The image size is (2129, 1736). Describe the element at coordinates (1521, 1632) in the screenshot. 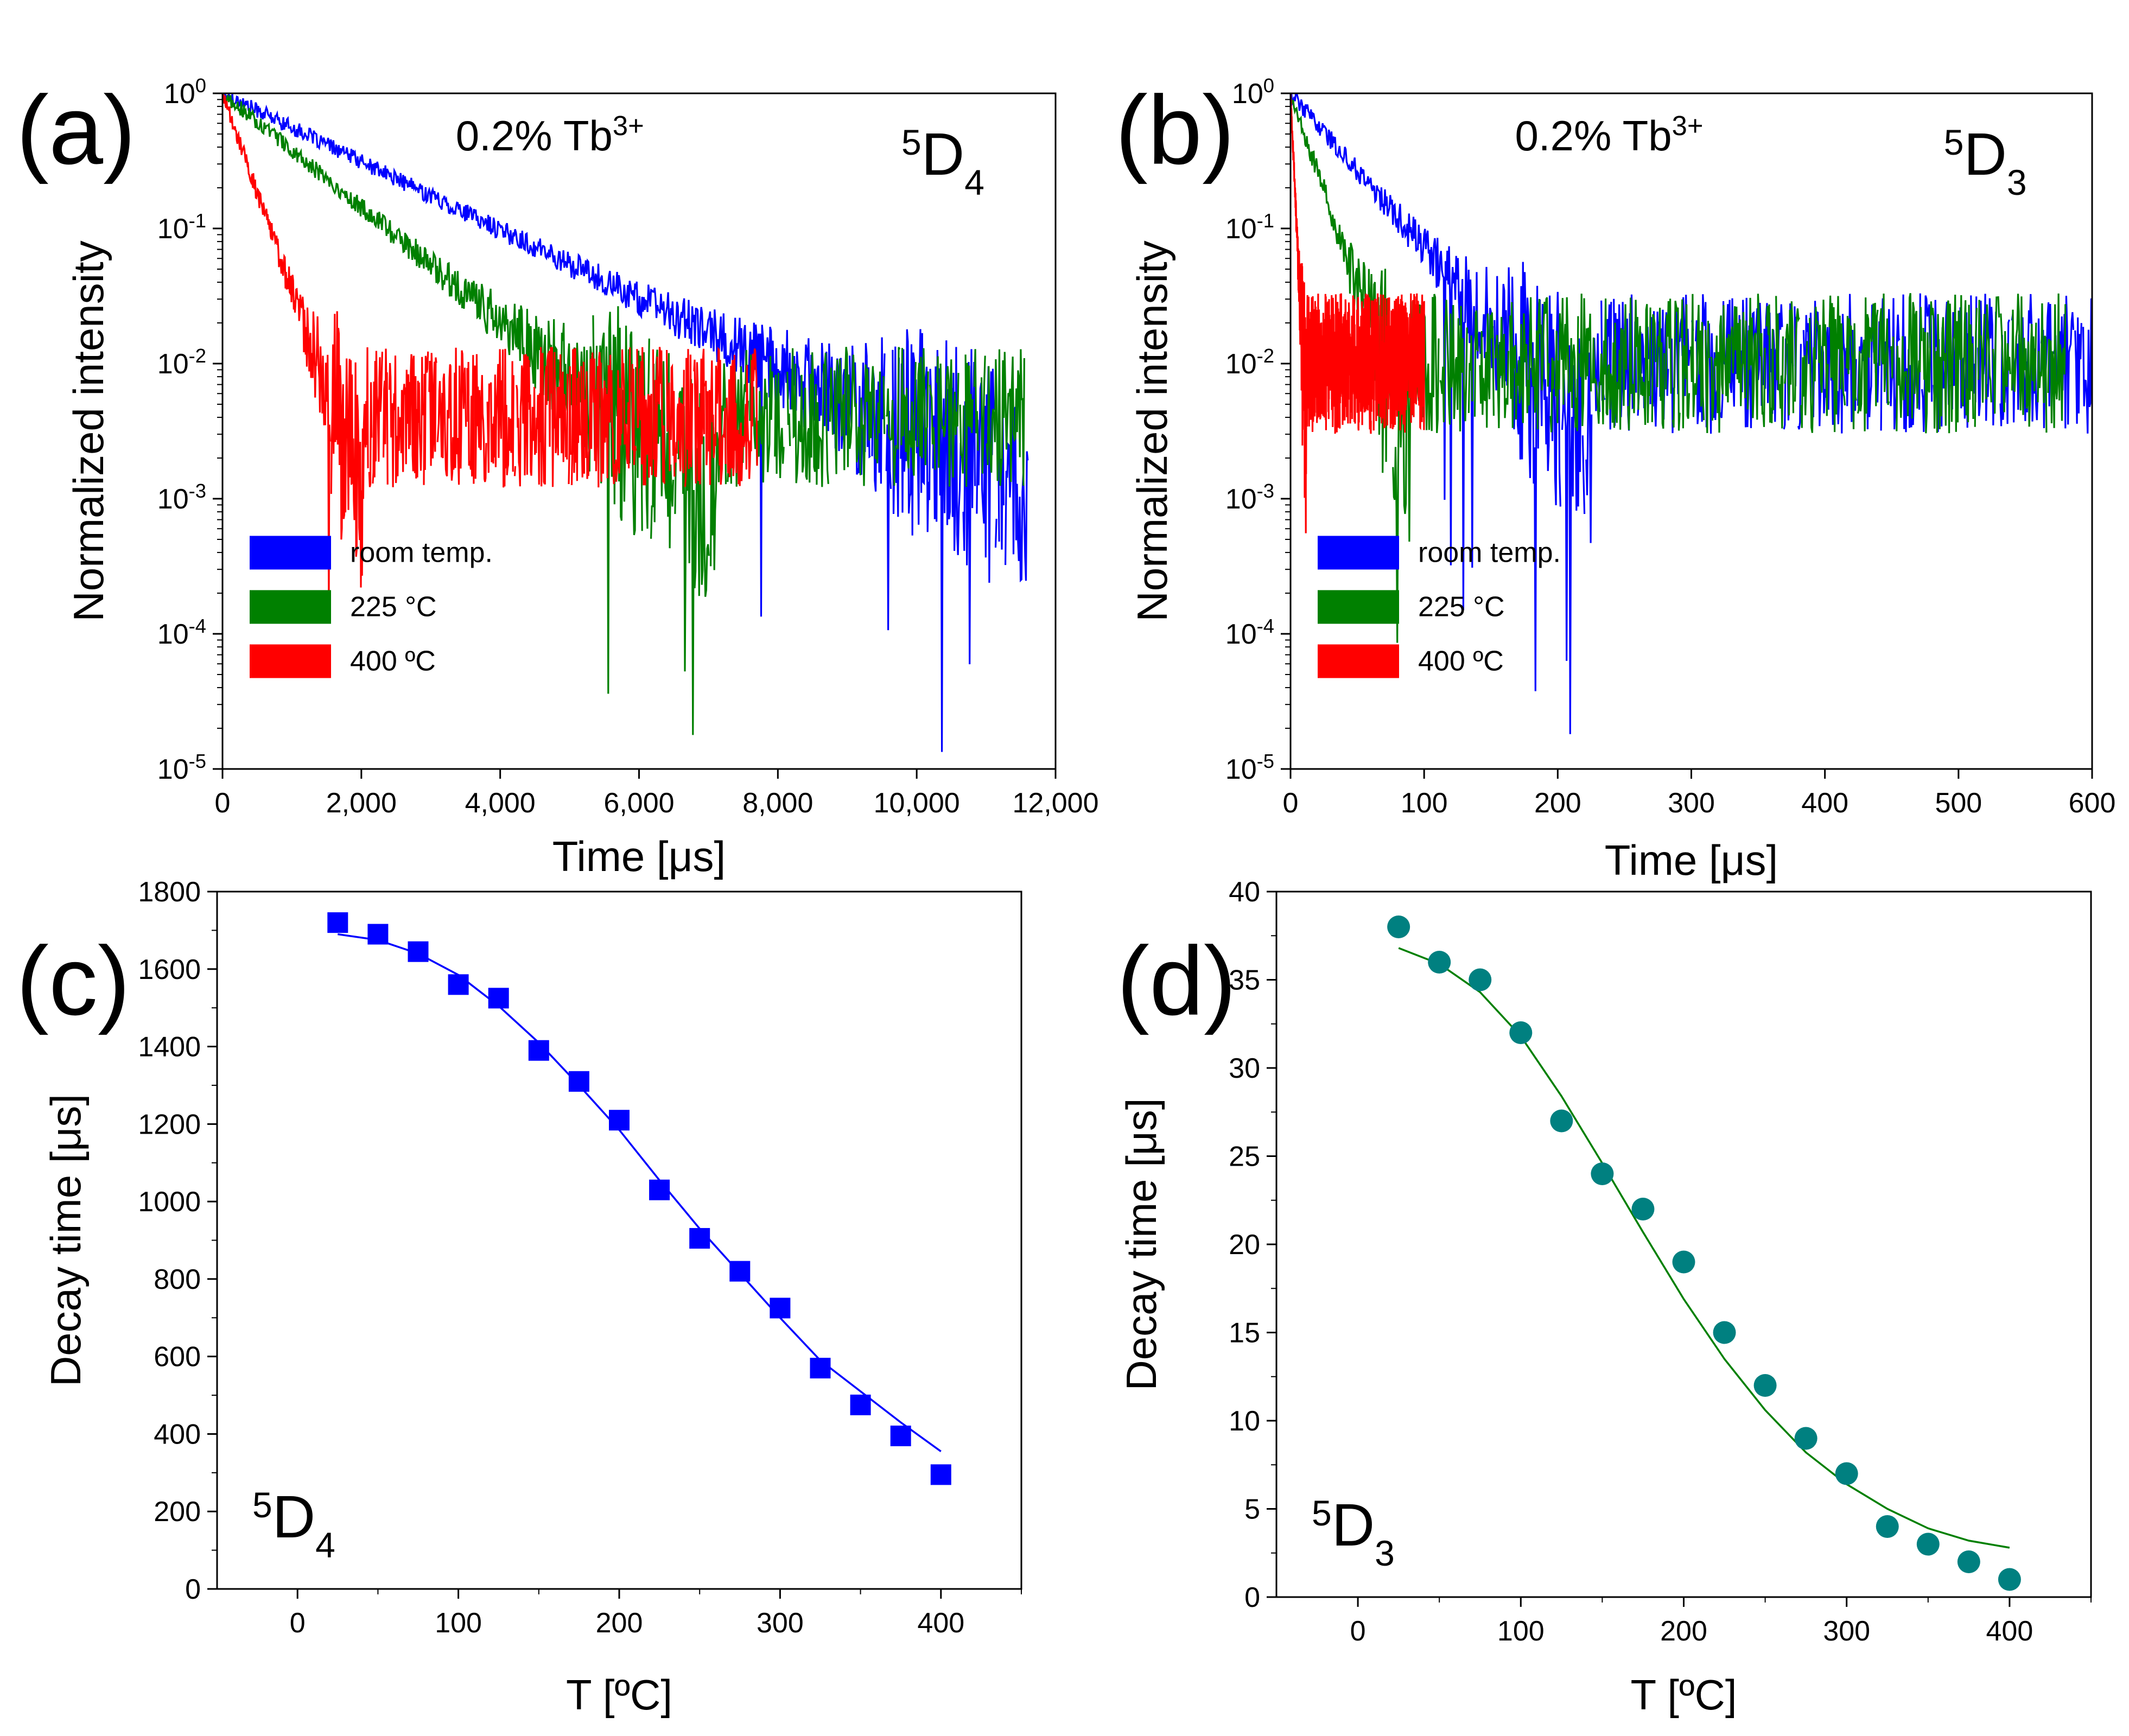

I see `x-tick-label: 100` at that location.